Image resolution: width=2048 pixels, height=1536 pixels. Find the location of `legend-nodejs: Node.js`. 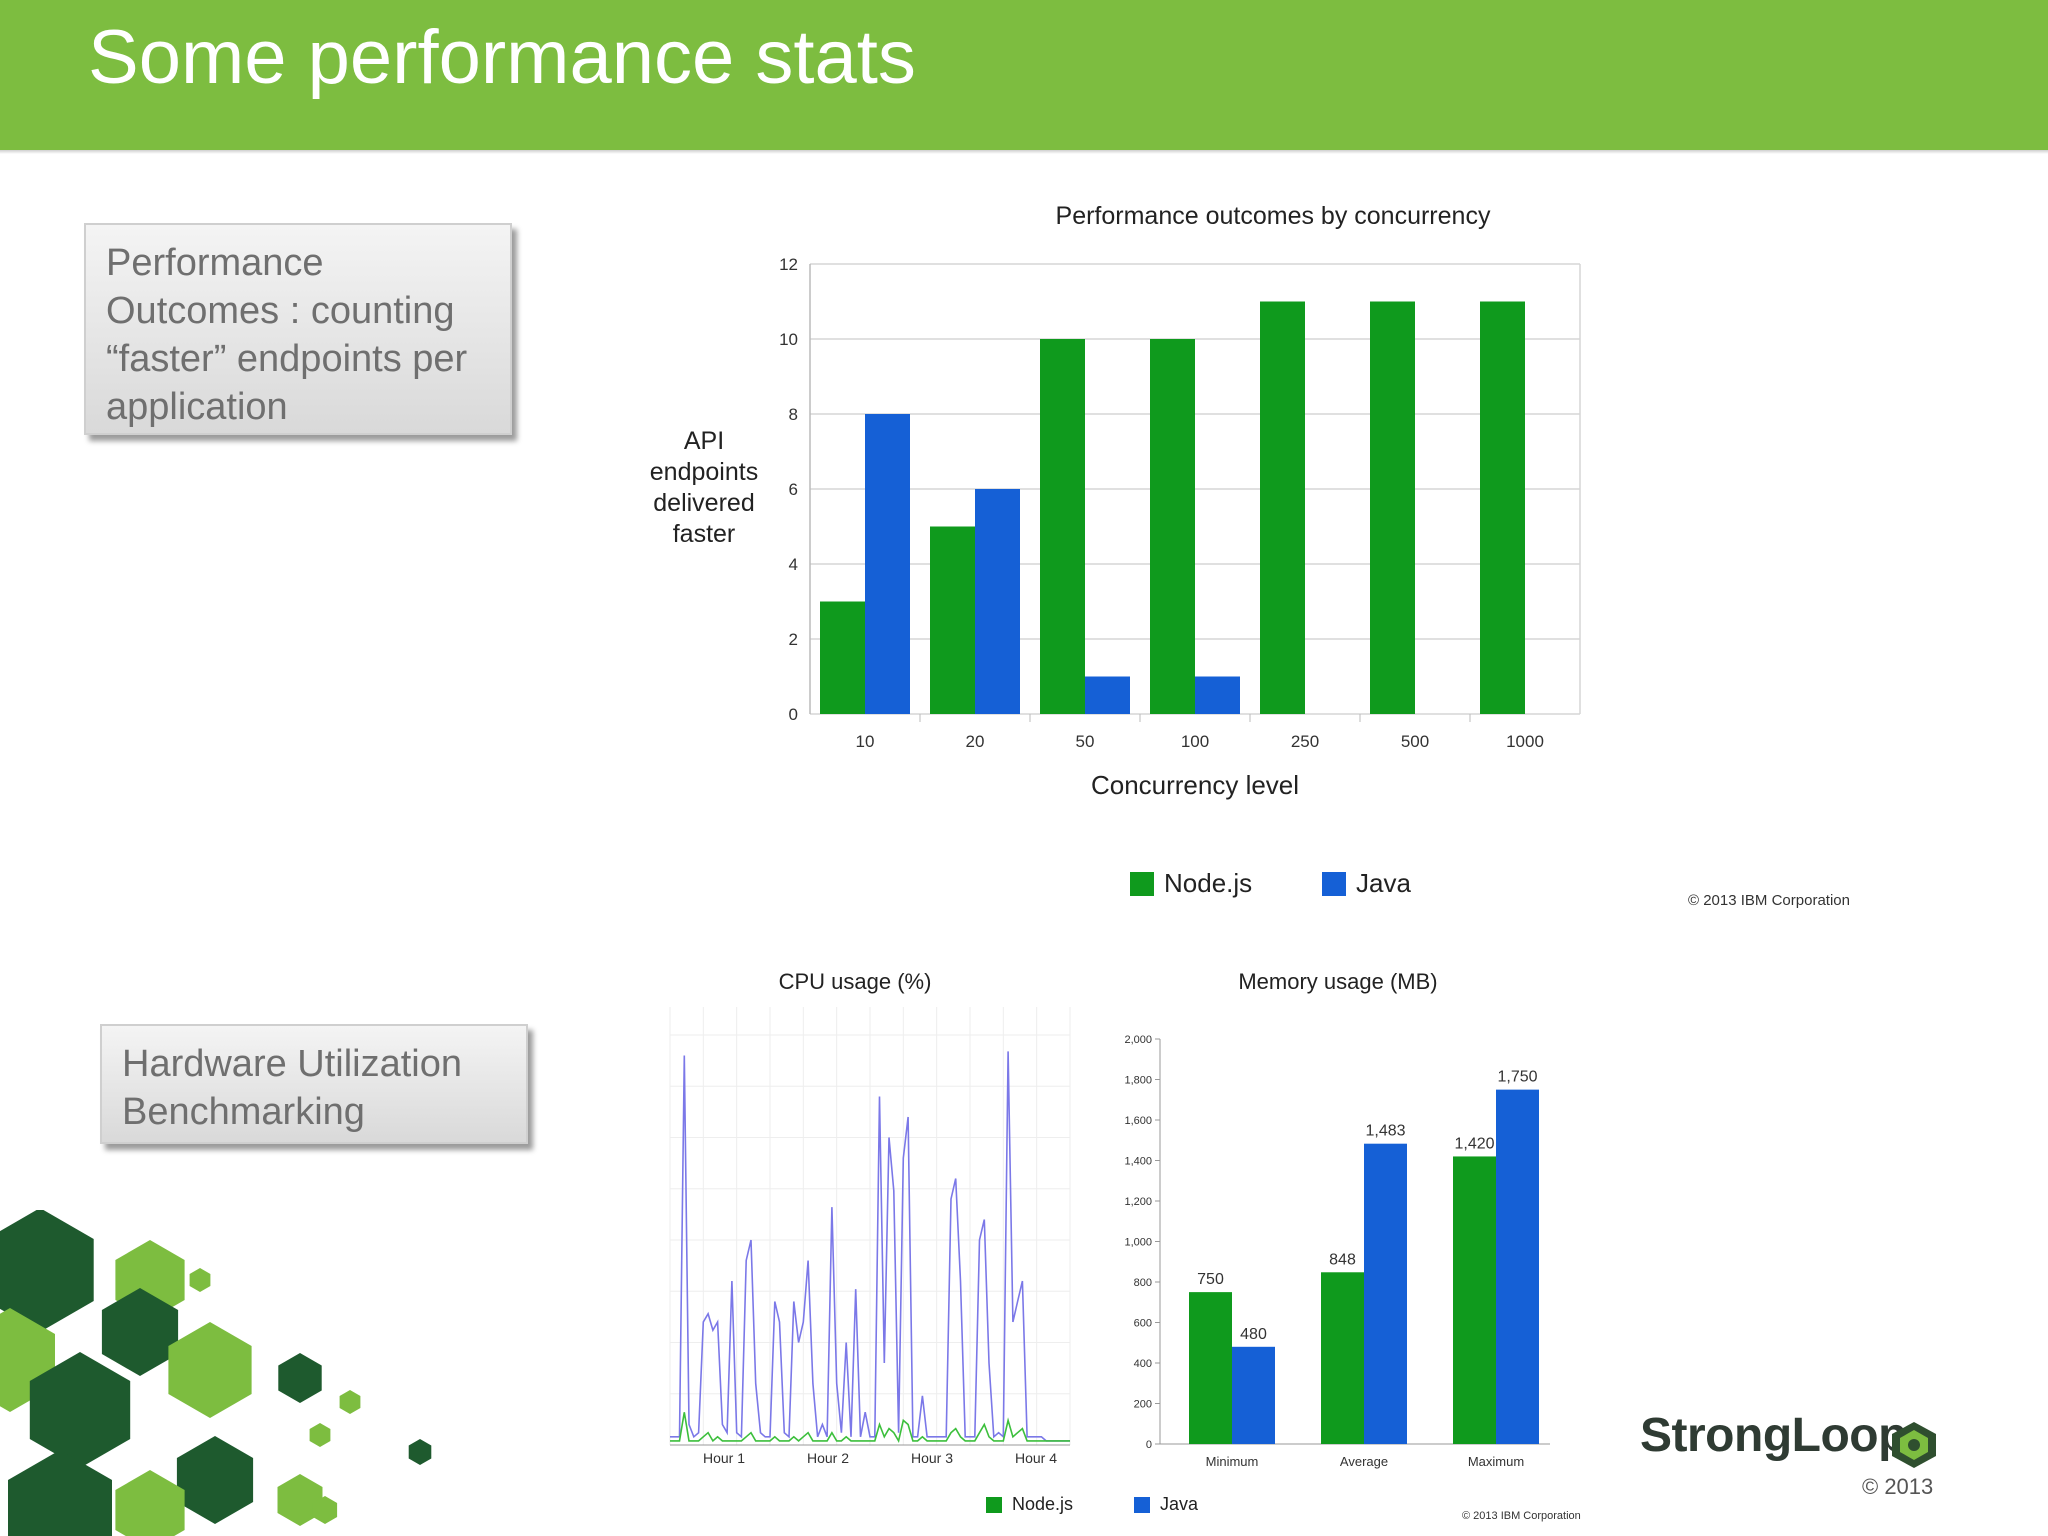

legend-nodejs: Node.js is located at coordinates (1191, 883).